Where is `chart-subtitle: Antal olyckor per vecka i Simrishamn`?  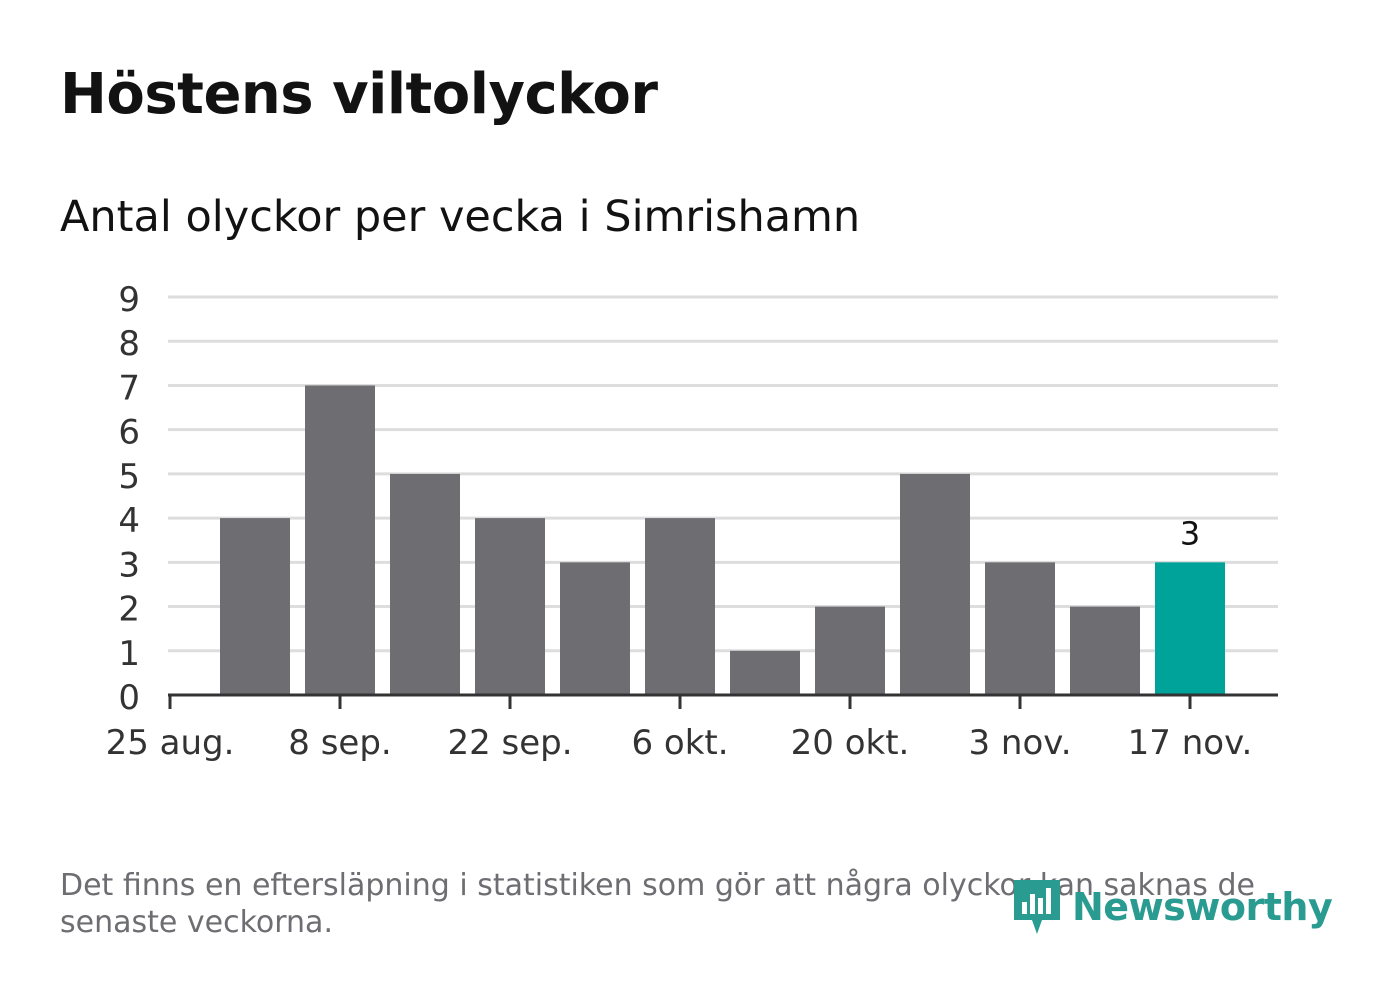 chart-subtitle: Antal olyckor per vecka i Simrishamn is located at coordinates (460, 217).